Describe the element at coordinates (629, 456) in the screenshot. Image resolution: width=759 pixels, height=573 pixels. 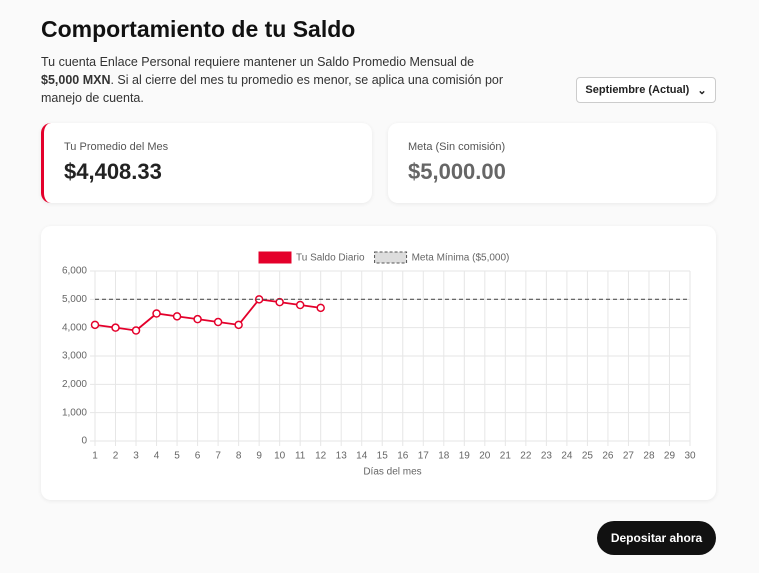
I see `x-tick-label: 27` at that location.